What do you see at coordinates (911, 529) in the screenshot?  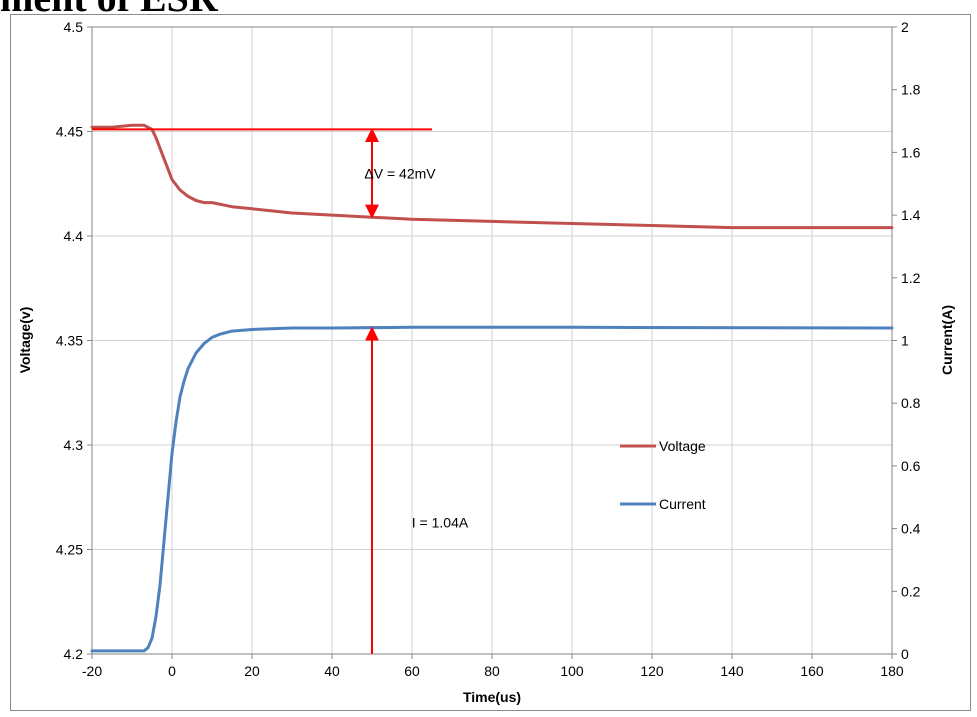 I see `y-right-tick-label: 0.4` at bounding box center [911, 529].